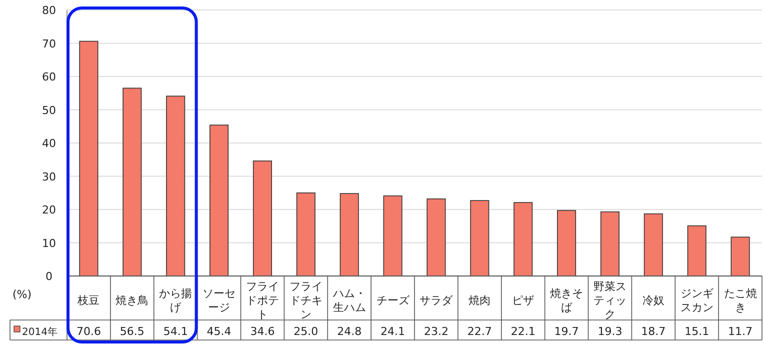  I want to click on x-tick-label: ピザ, so click(523, 300).